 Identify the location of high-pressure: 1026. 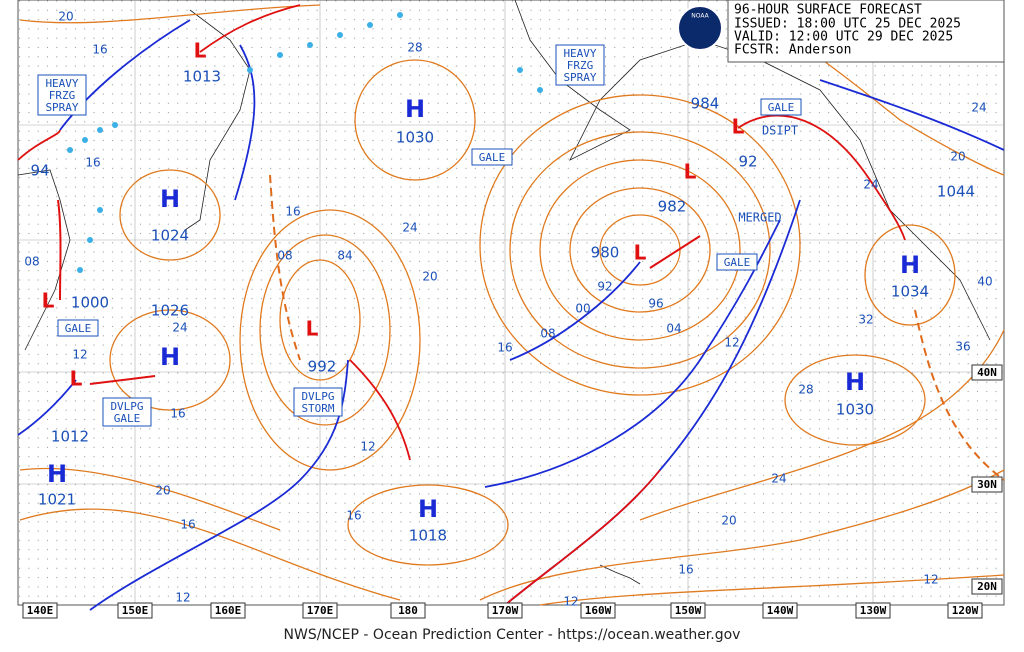
(170, 311).